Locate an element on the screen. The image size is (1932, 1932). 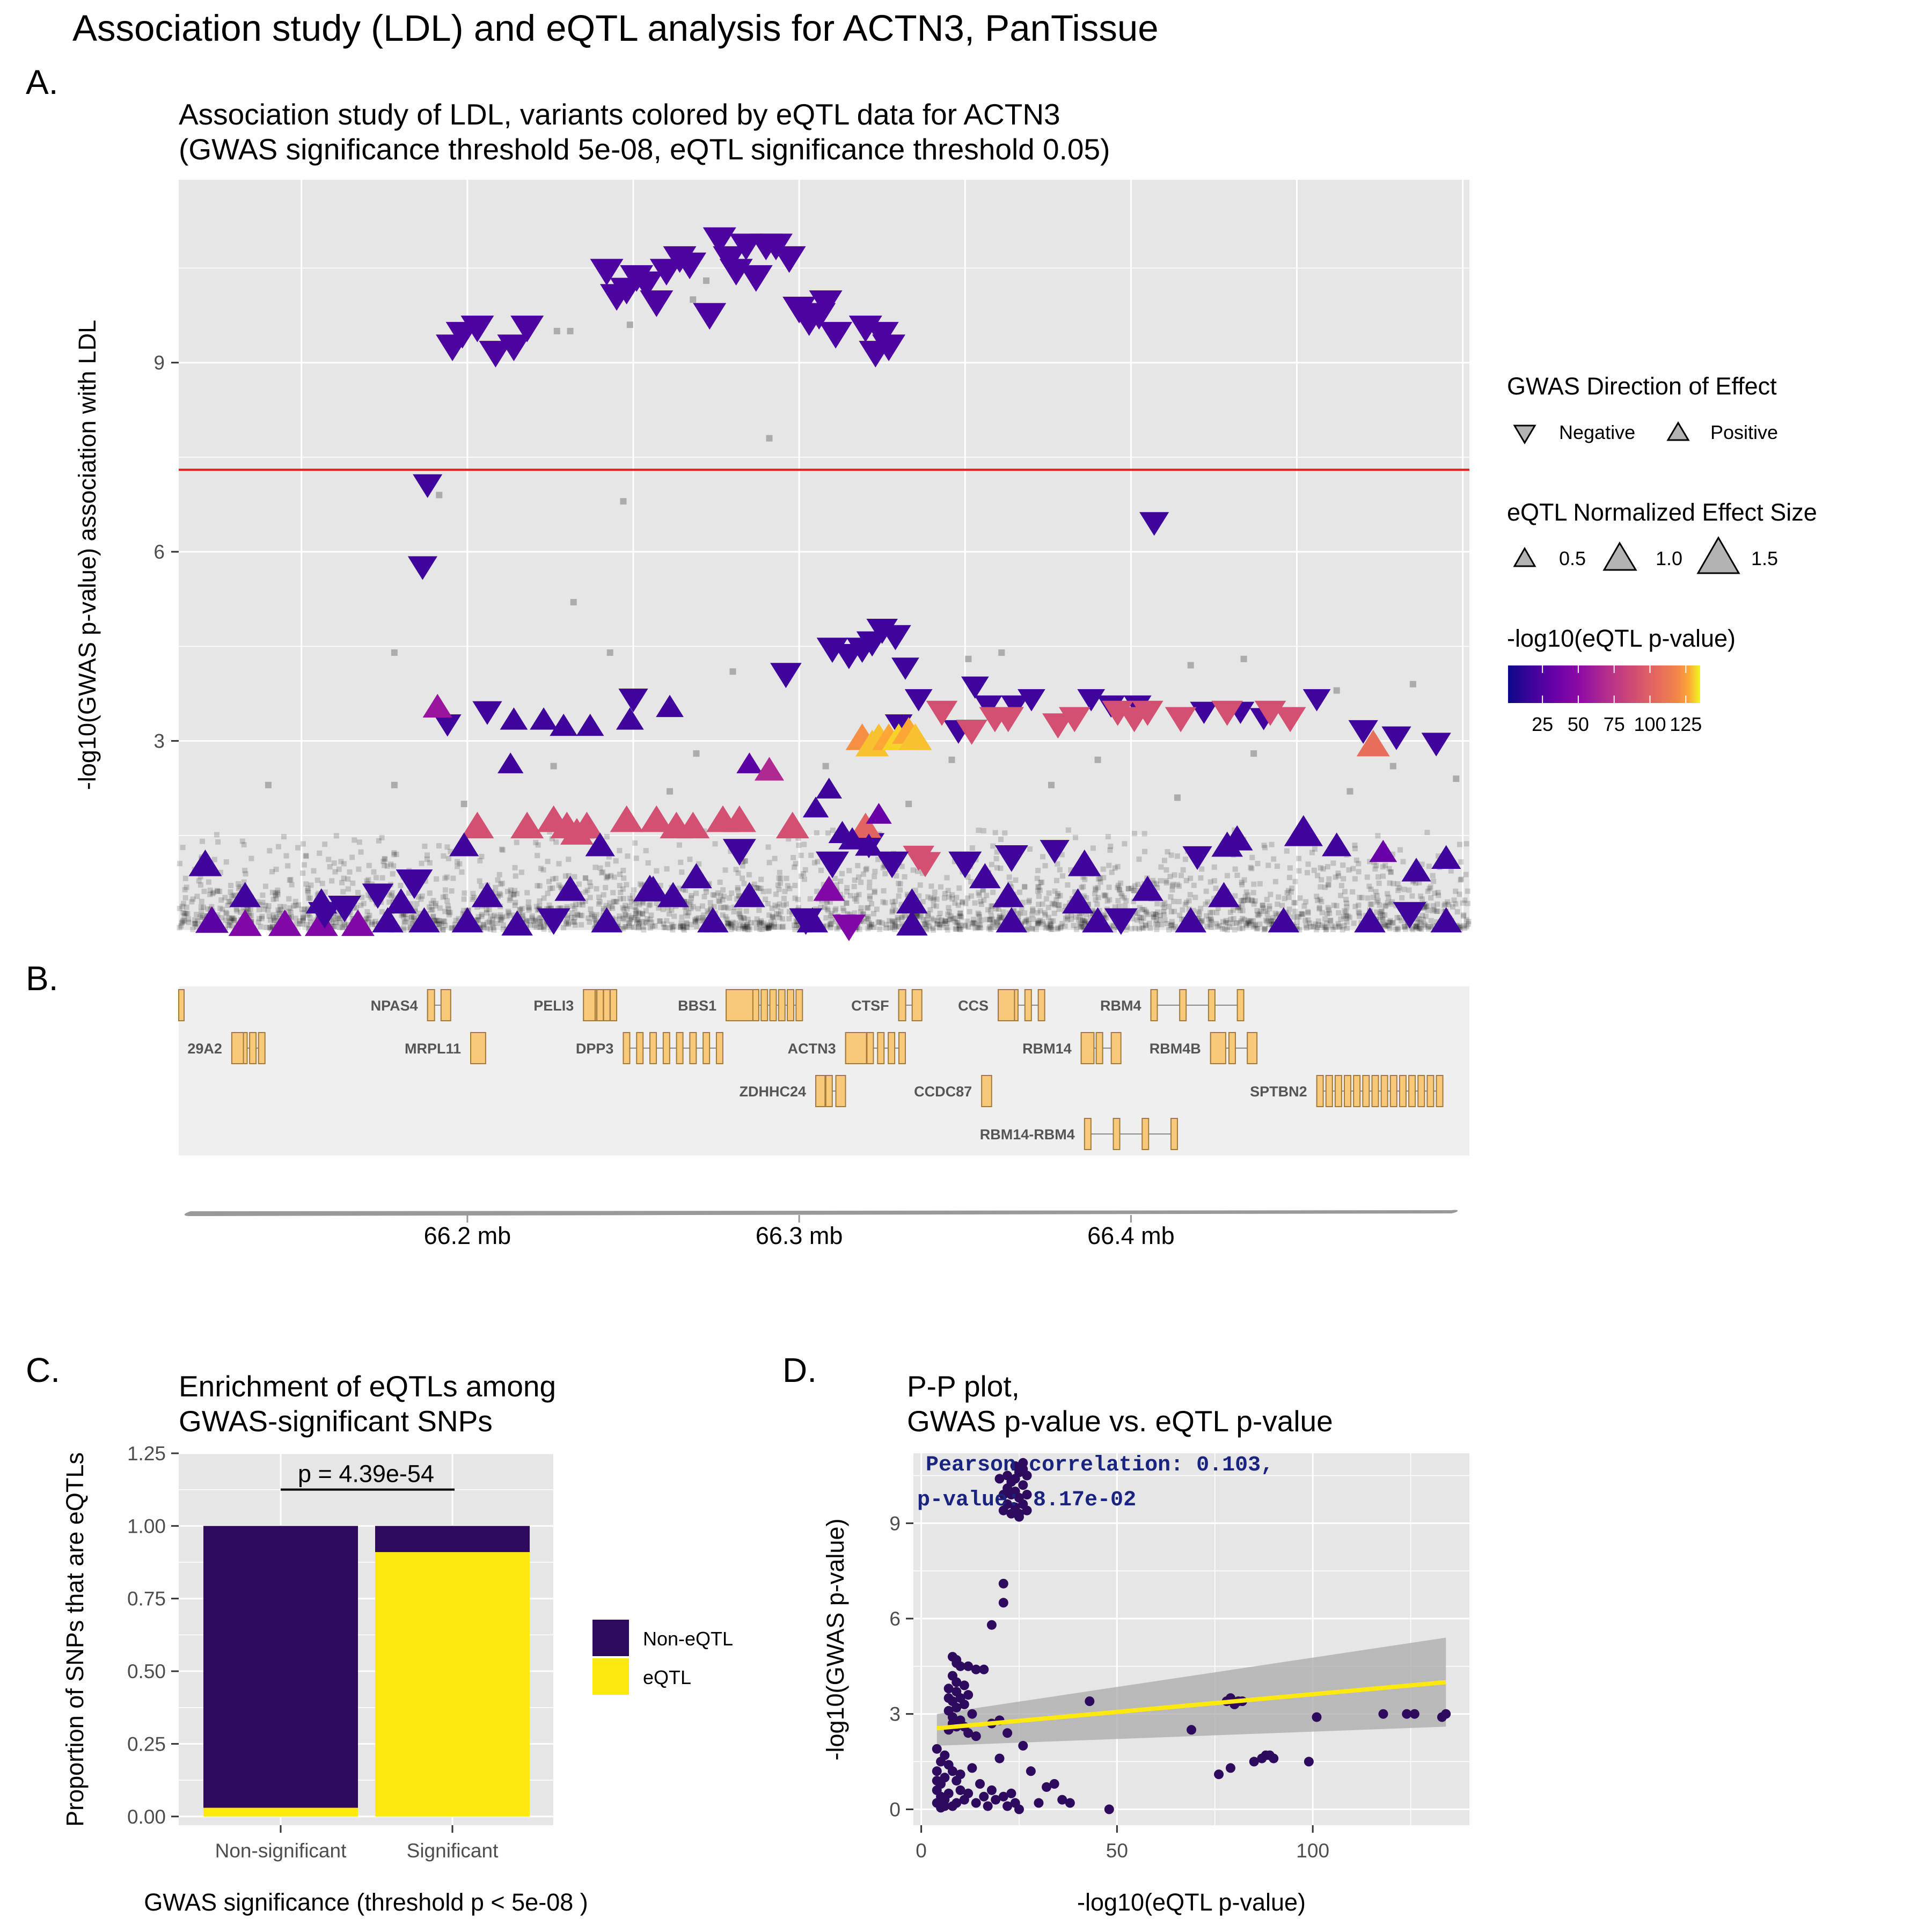
panel-d-y-tick-label: 9 is located at coordinates (895, 1523).